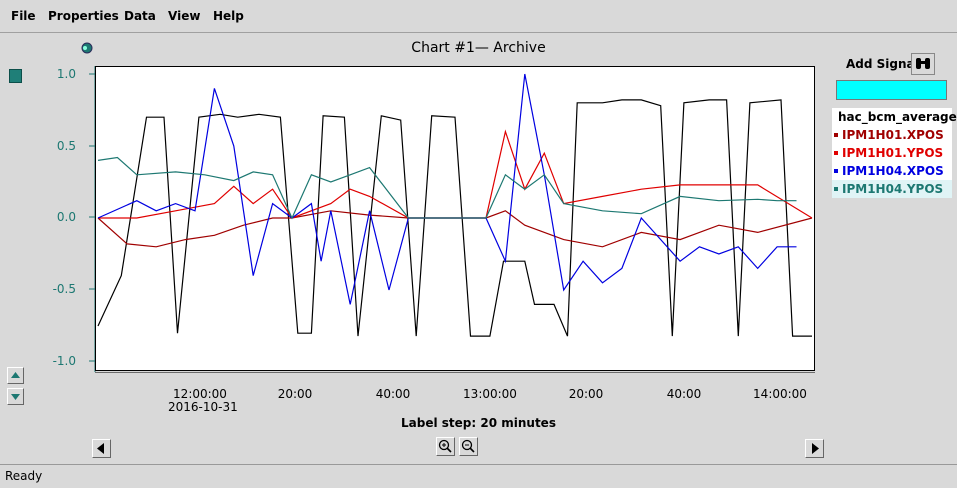 The height and width of the screenshot is (488, 957). I want to click on legend-item: IPM1H04.XPOS, so click(892, 171).